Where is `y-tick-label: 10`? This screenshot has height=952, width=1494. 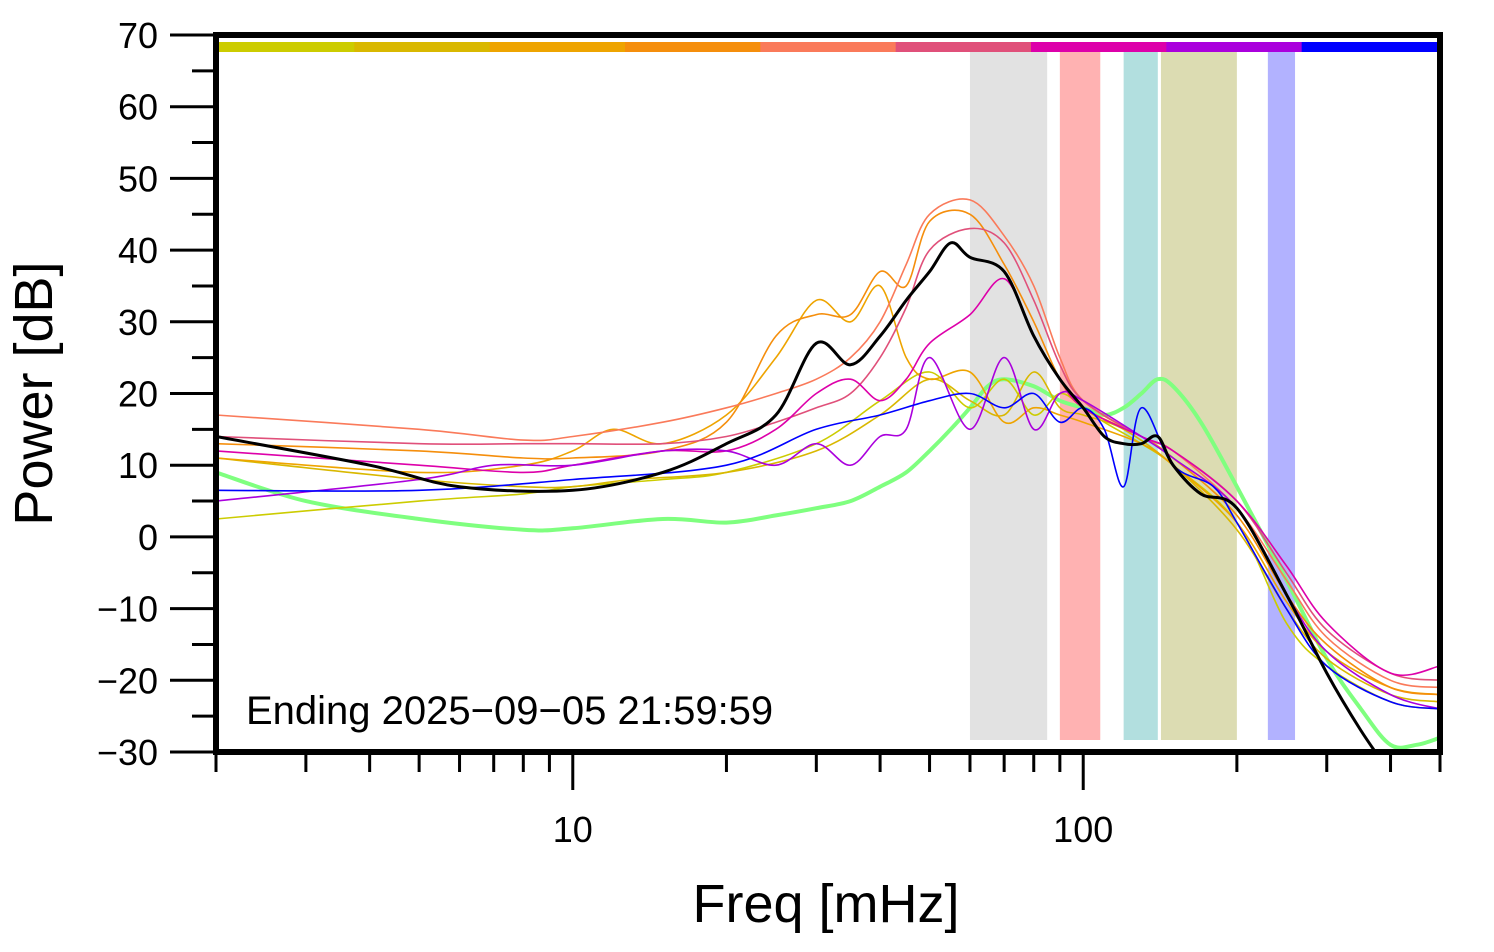
y-tick-label: 10 is located at coordinates (138, 465).